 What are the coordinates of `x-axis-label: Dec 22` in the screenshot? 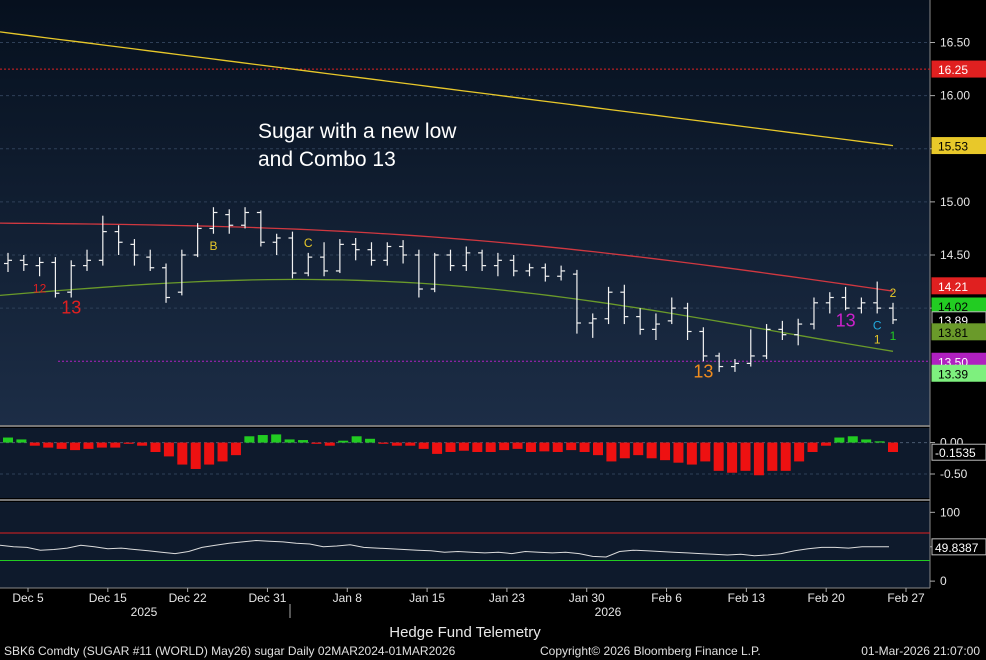 It's located at (188, 598).